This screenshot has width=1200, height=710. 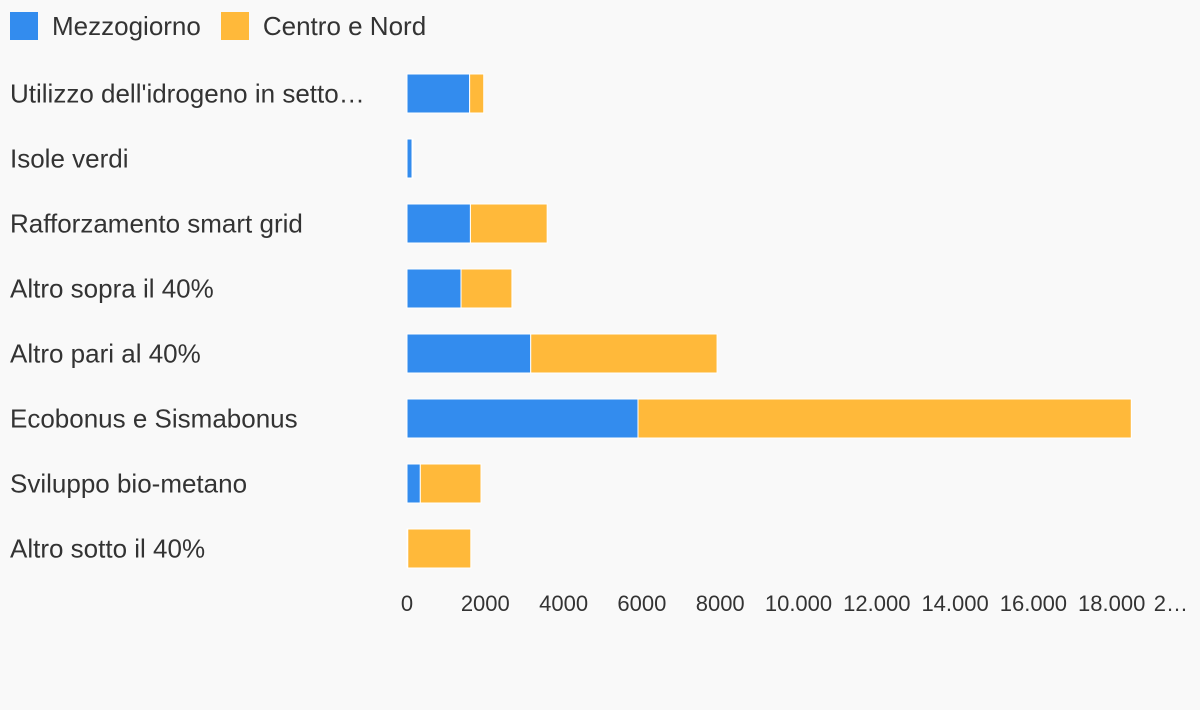 What do you see at coordinates (126, 26) in the screenshot?
I see `legend-label-mezzogiorno: Mezzogiorno` at bounding box center [126, 26].